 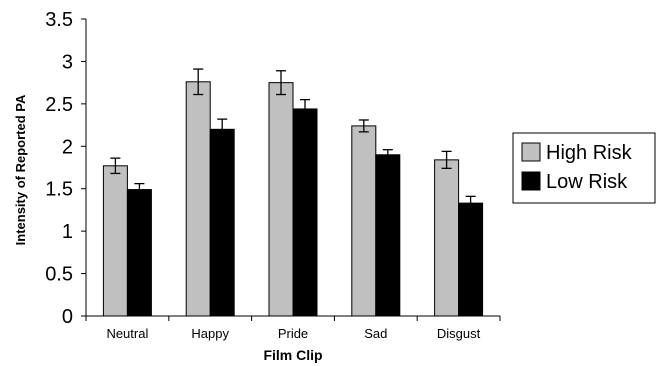 What do you see at coordinates (59, 105) in the screenshot?
I see `y-tick-label: 2.5` at bounding box center [59, 105].